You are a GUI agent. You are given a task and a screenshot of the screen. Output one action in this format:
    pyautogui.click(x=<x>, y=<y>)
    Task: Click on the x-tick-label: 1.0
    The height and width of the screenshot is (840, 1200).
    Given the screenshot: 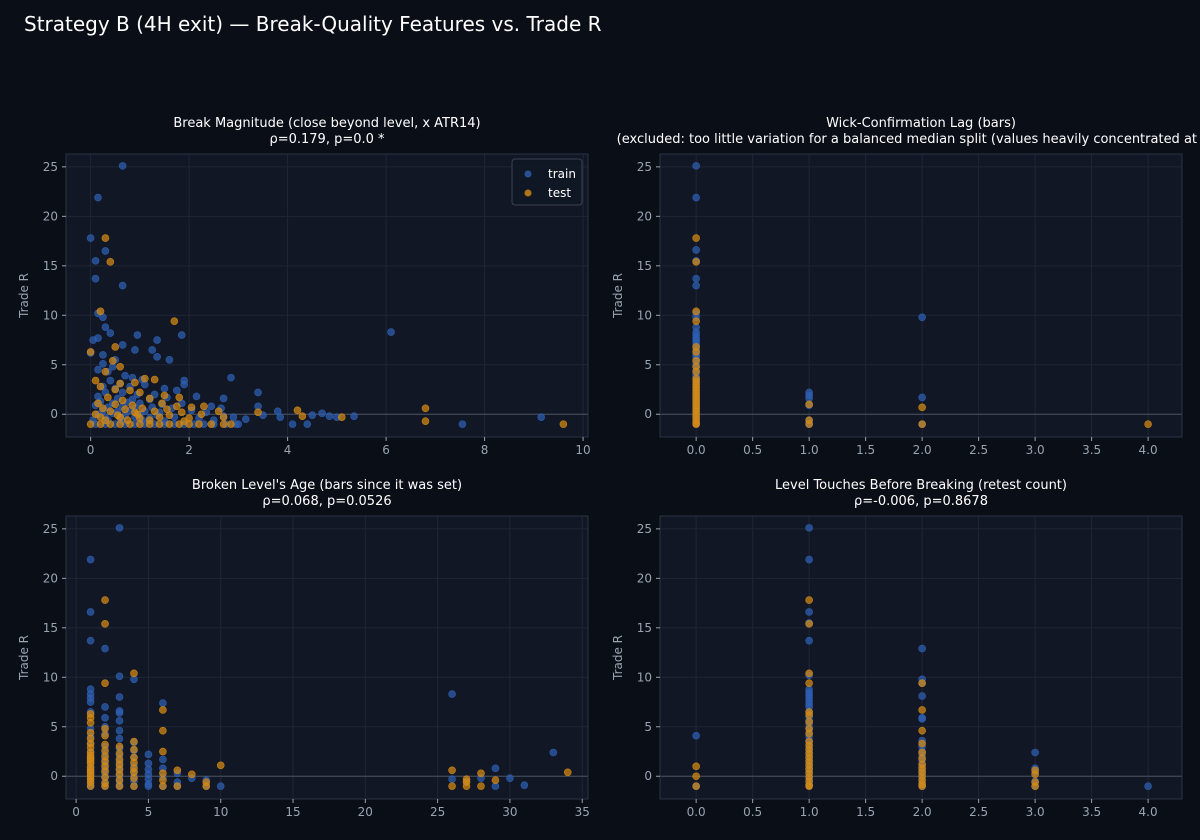 What is the action you would take?
    pyautogui.click(x=809, y=450)
    